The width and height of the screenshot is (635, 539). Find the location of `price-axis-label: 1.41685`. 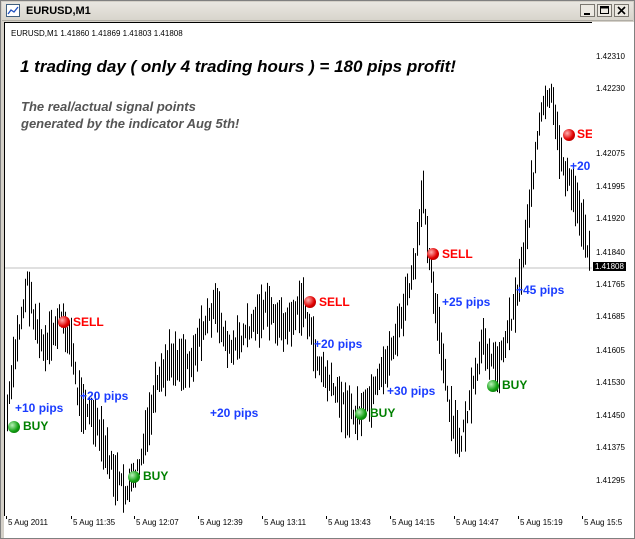

price-axis-label: 1.41685 is located at coordinates (610, 316).